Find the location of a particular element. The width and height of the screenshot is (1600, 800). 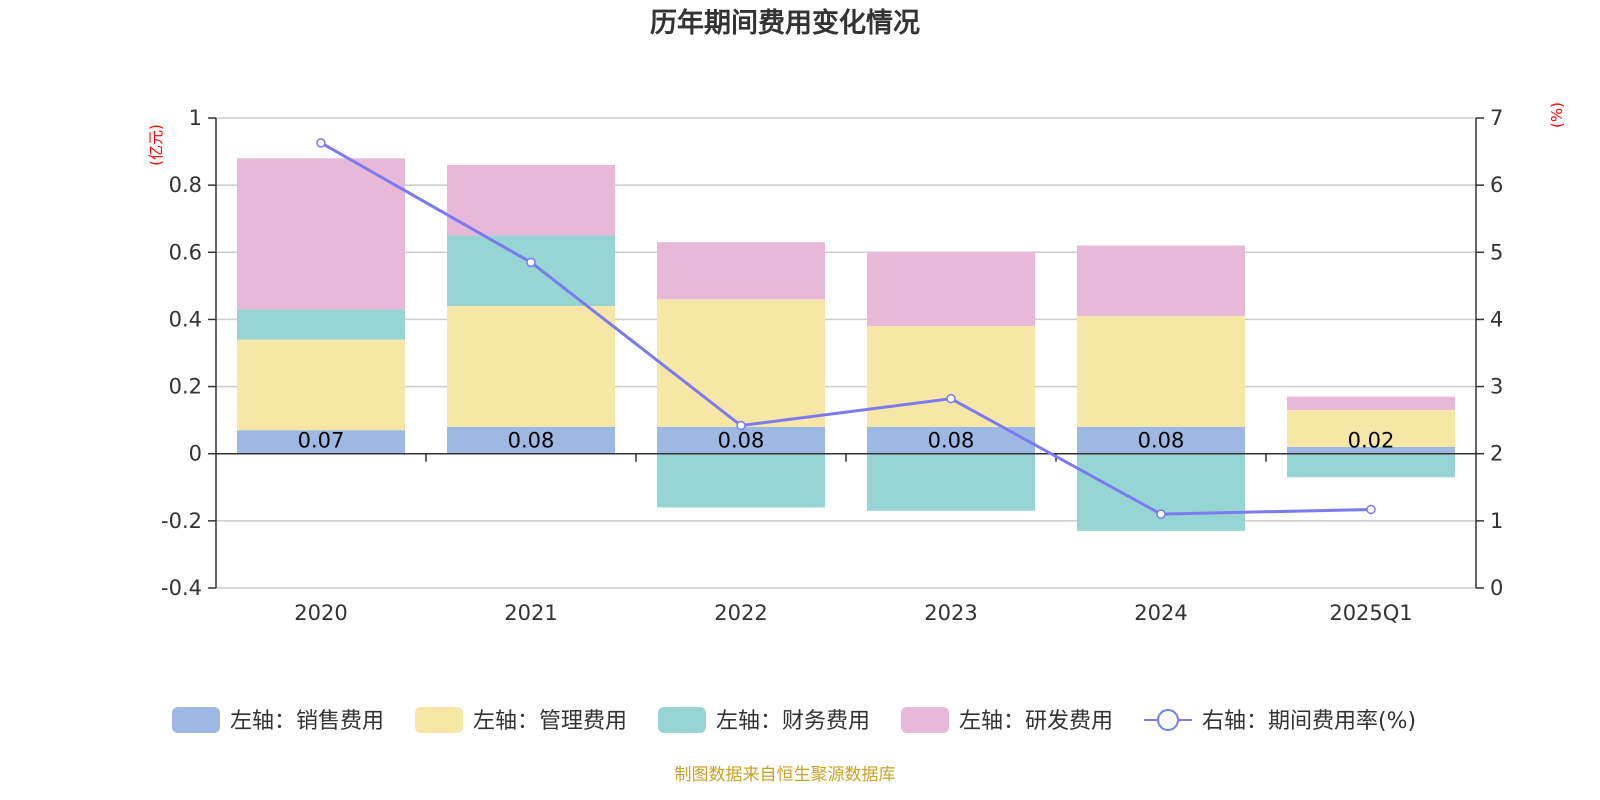

left-axis: -0.4 -0.2 0 0.2 0.4 0.6 0.8 1 is located at coordinates (189, 353).